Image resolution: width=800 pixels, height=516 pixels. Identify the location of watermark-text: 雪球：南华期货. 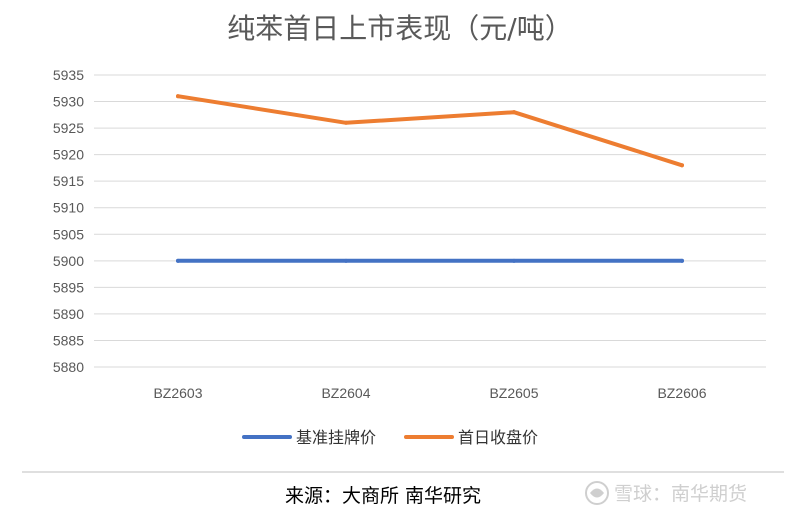
(680, 494).